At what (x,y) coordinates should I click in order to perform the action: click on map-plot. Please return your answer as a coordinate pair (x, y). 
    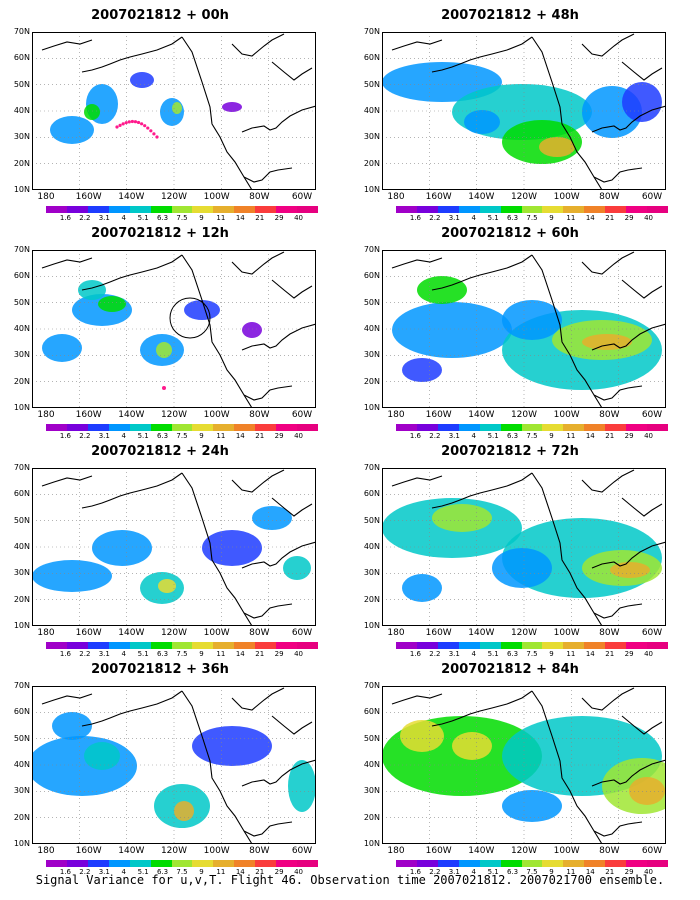
    Looking at the image, I should click on (524, 765).